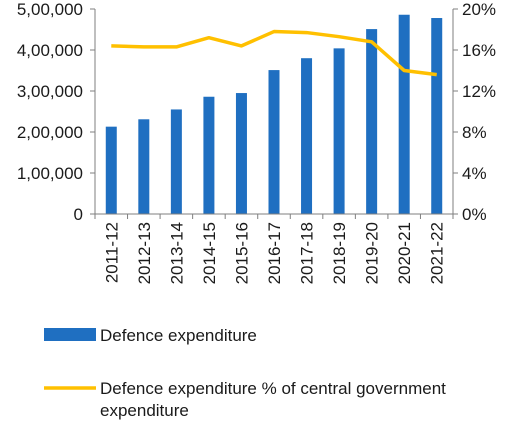  What do you see at coordinates (274, 253) in the screenshot?
I see `x-tick-label: 2016-17` at bounding box center [274, 253].